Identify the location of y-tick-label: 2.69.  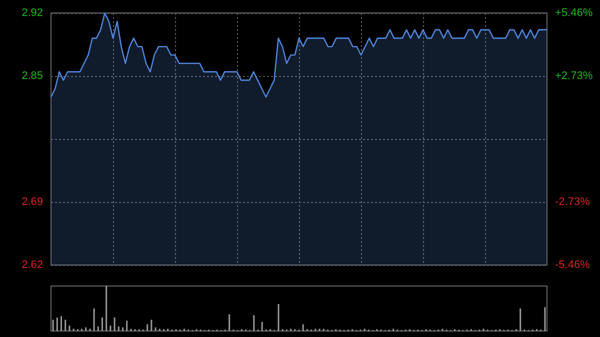
(32, 202).